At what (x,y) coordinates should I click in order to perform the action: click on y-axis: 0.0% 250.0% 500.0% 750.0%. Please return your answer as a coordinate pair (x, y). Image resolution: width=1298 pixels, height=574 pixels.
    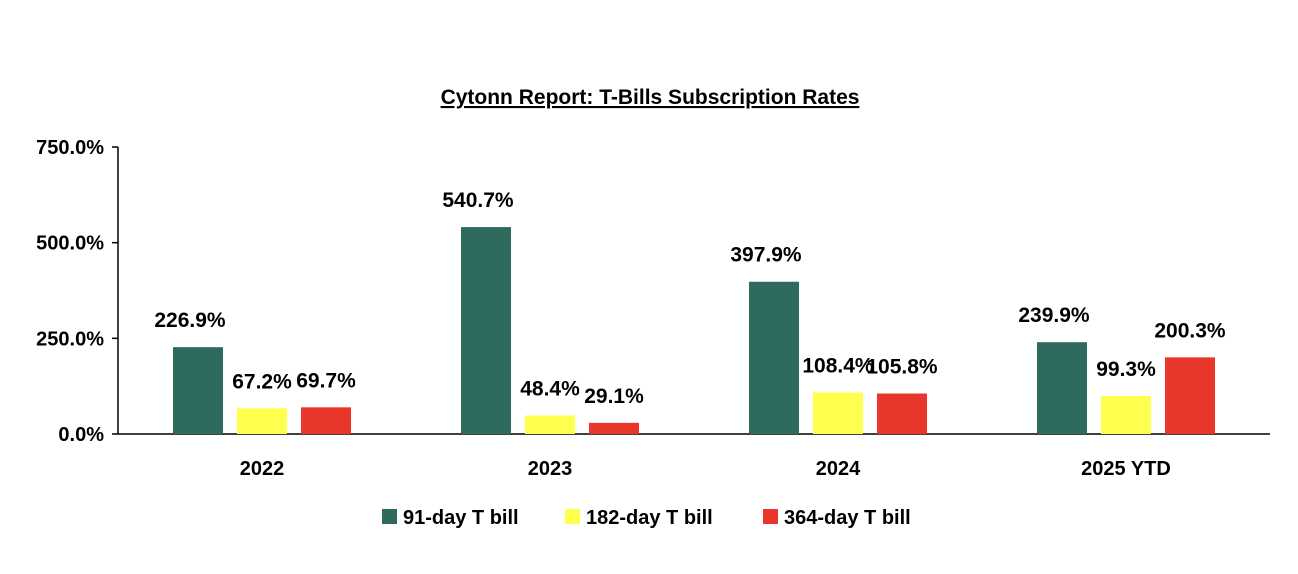
    Looking at the image, I should click on (77, 291).